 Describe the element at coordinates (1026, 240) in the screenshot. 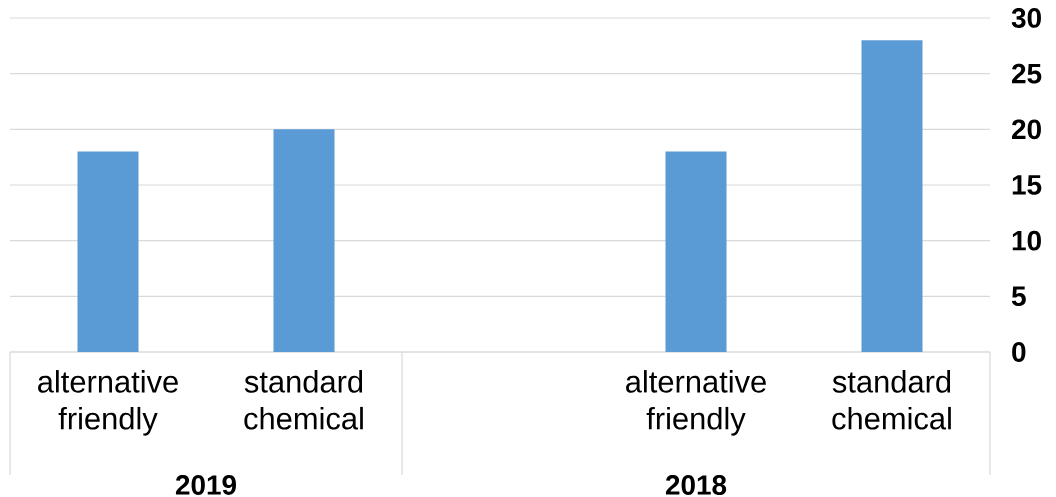

I see `y-tick-label: 10` at that location.